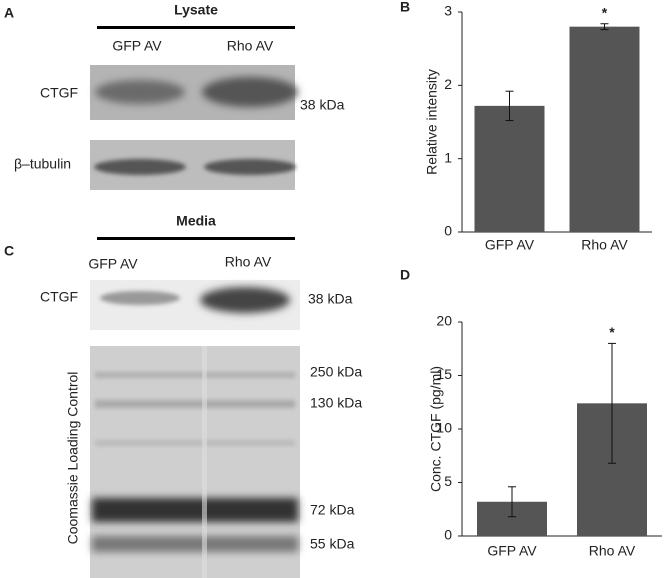 Image resolution: width=671 pixels, height=578 pixels. What do you see at coordinates (194, 127) in the screenshot?
I see `blot-image` at bounding box center [194, 127].